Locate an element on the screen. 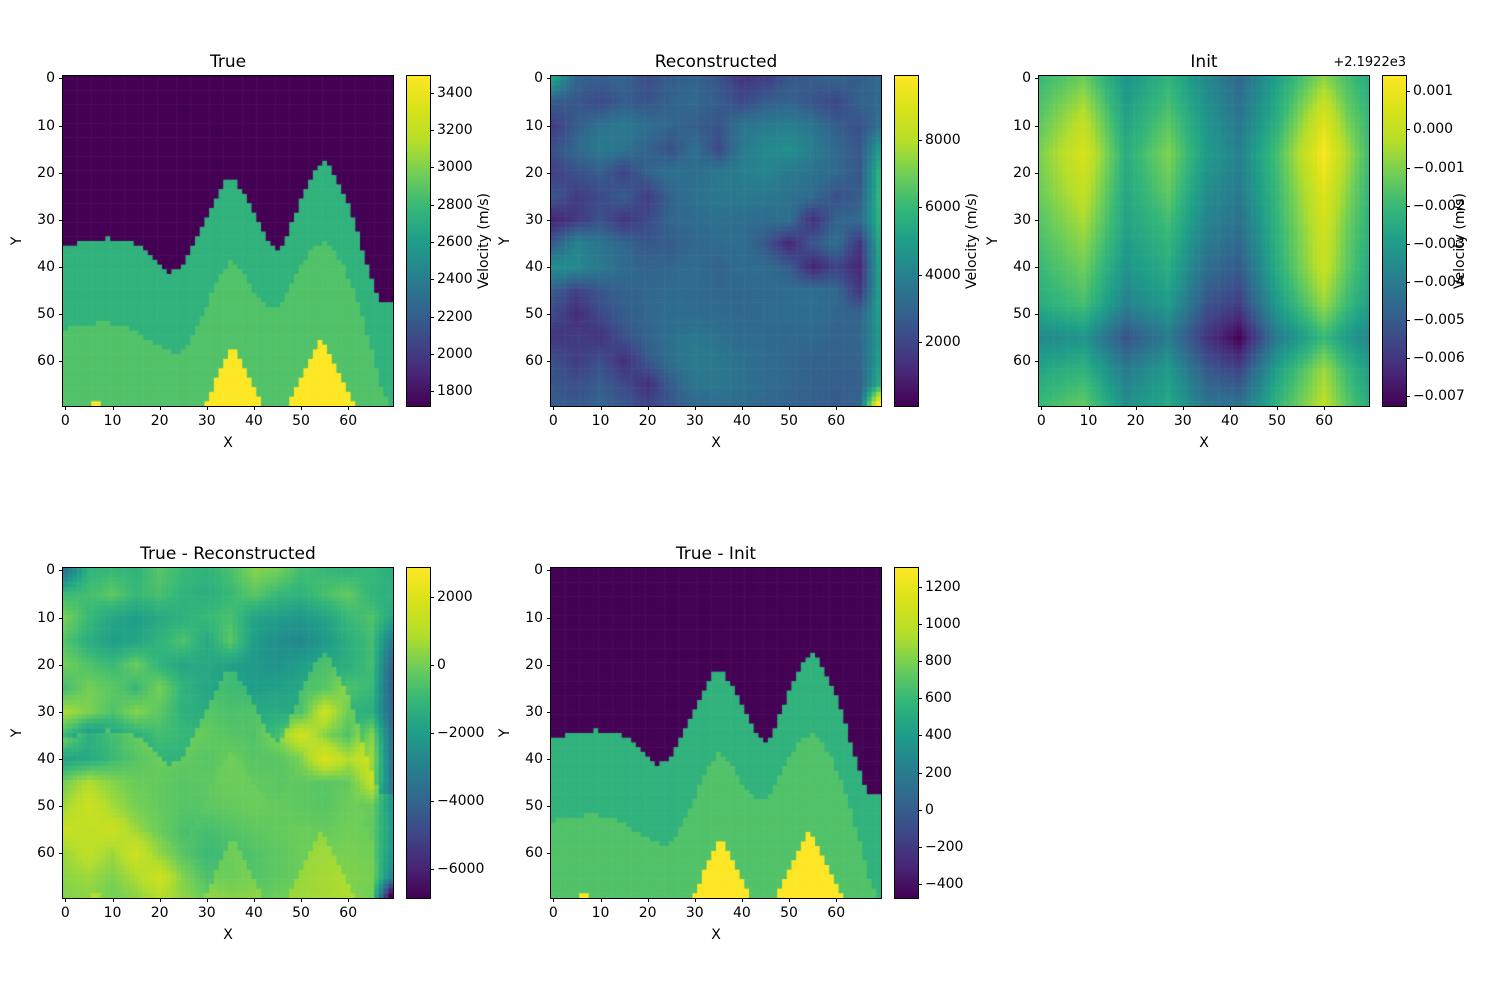 Image resolution: width=1500 pixels, height=1000 pixels. y-axis-label: Y is located at coordinates (17, 241).